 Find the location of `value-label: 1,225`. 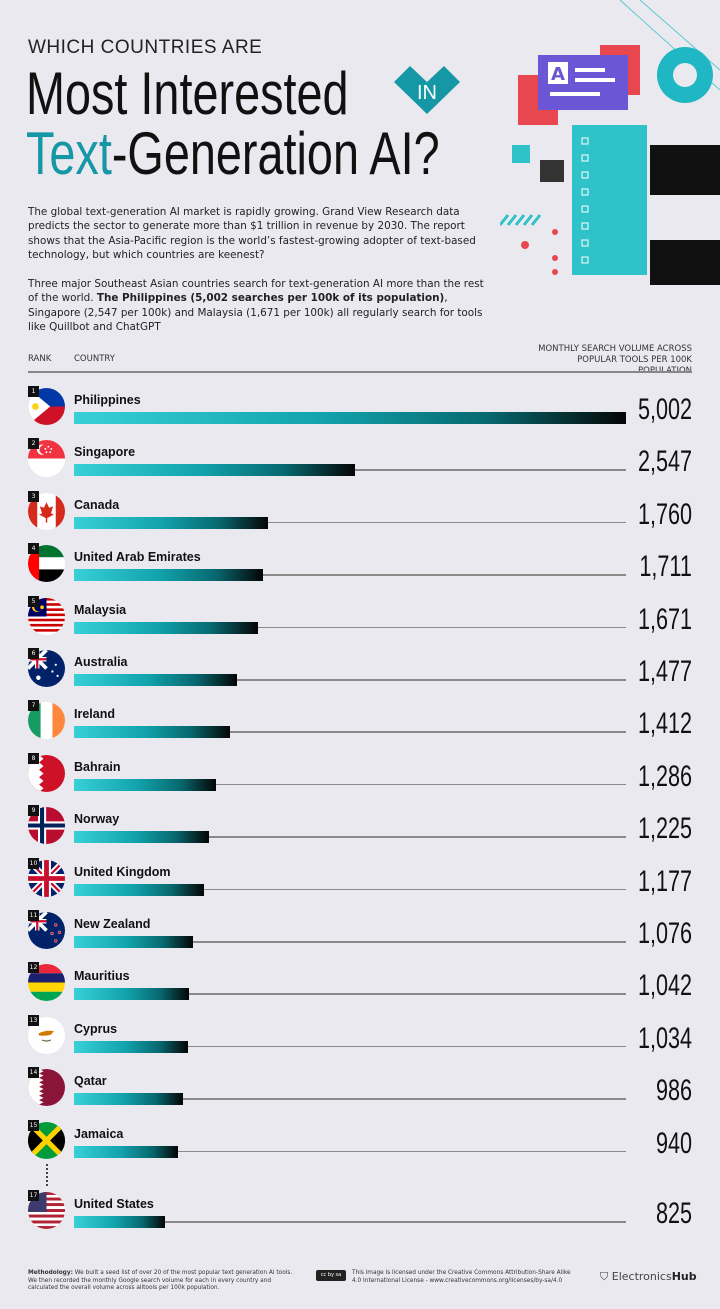

value-label: 1,225 is located at coordinates (664, 829).